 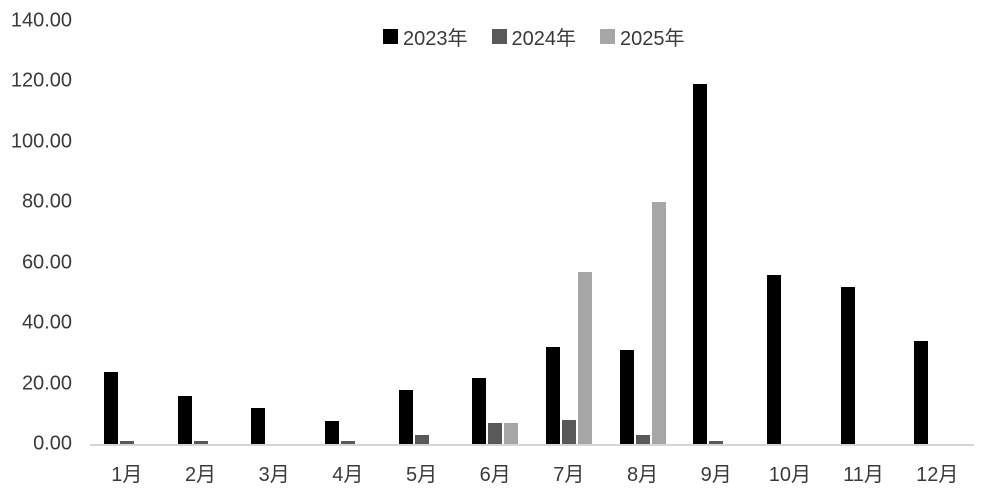 I want to click on legend-label: 2023年, so click(x=435, y=39).